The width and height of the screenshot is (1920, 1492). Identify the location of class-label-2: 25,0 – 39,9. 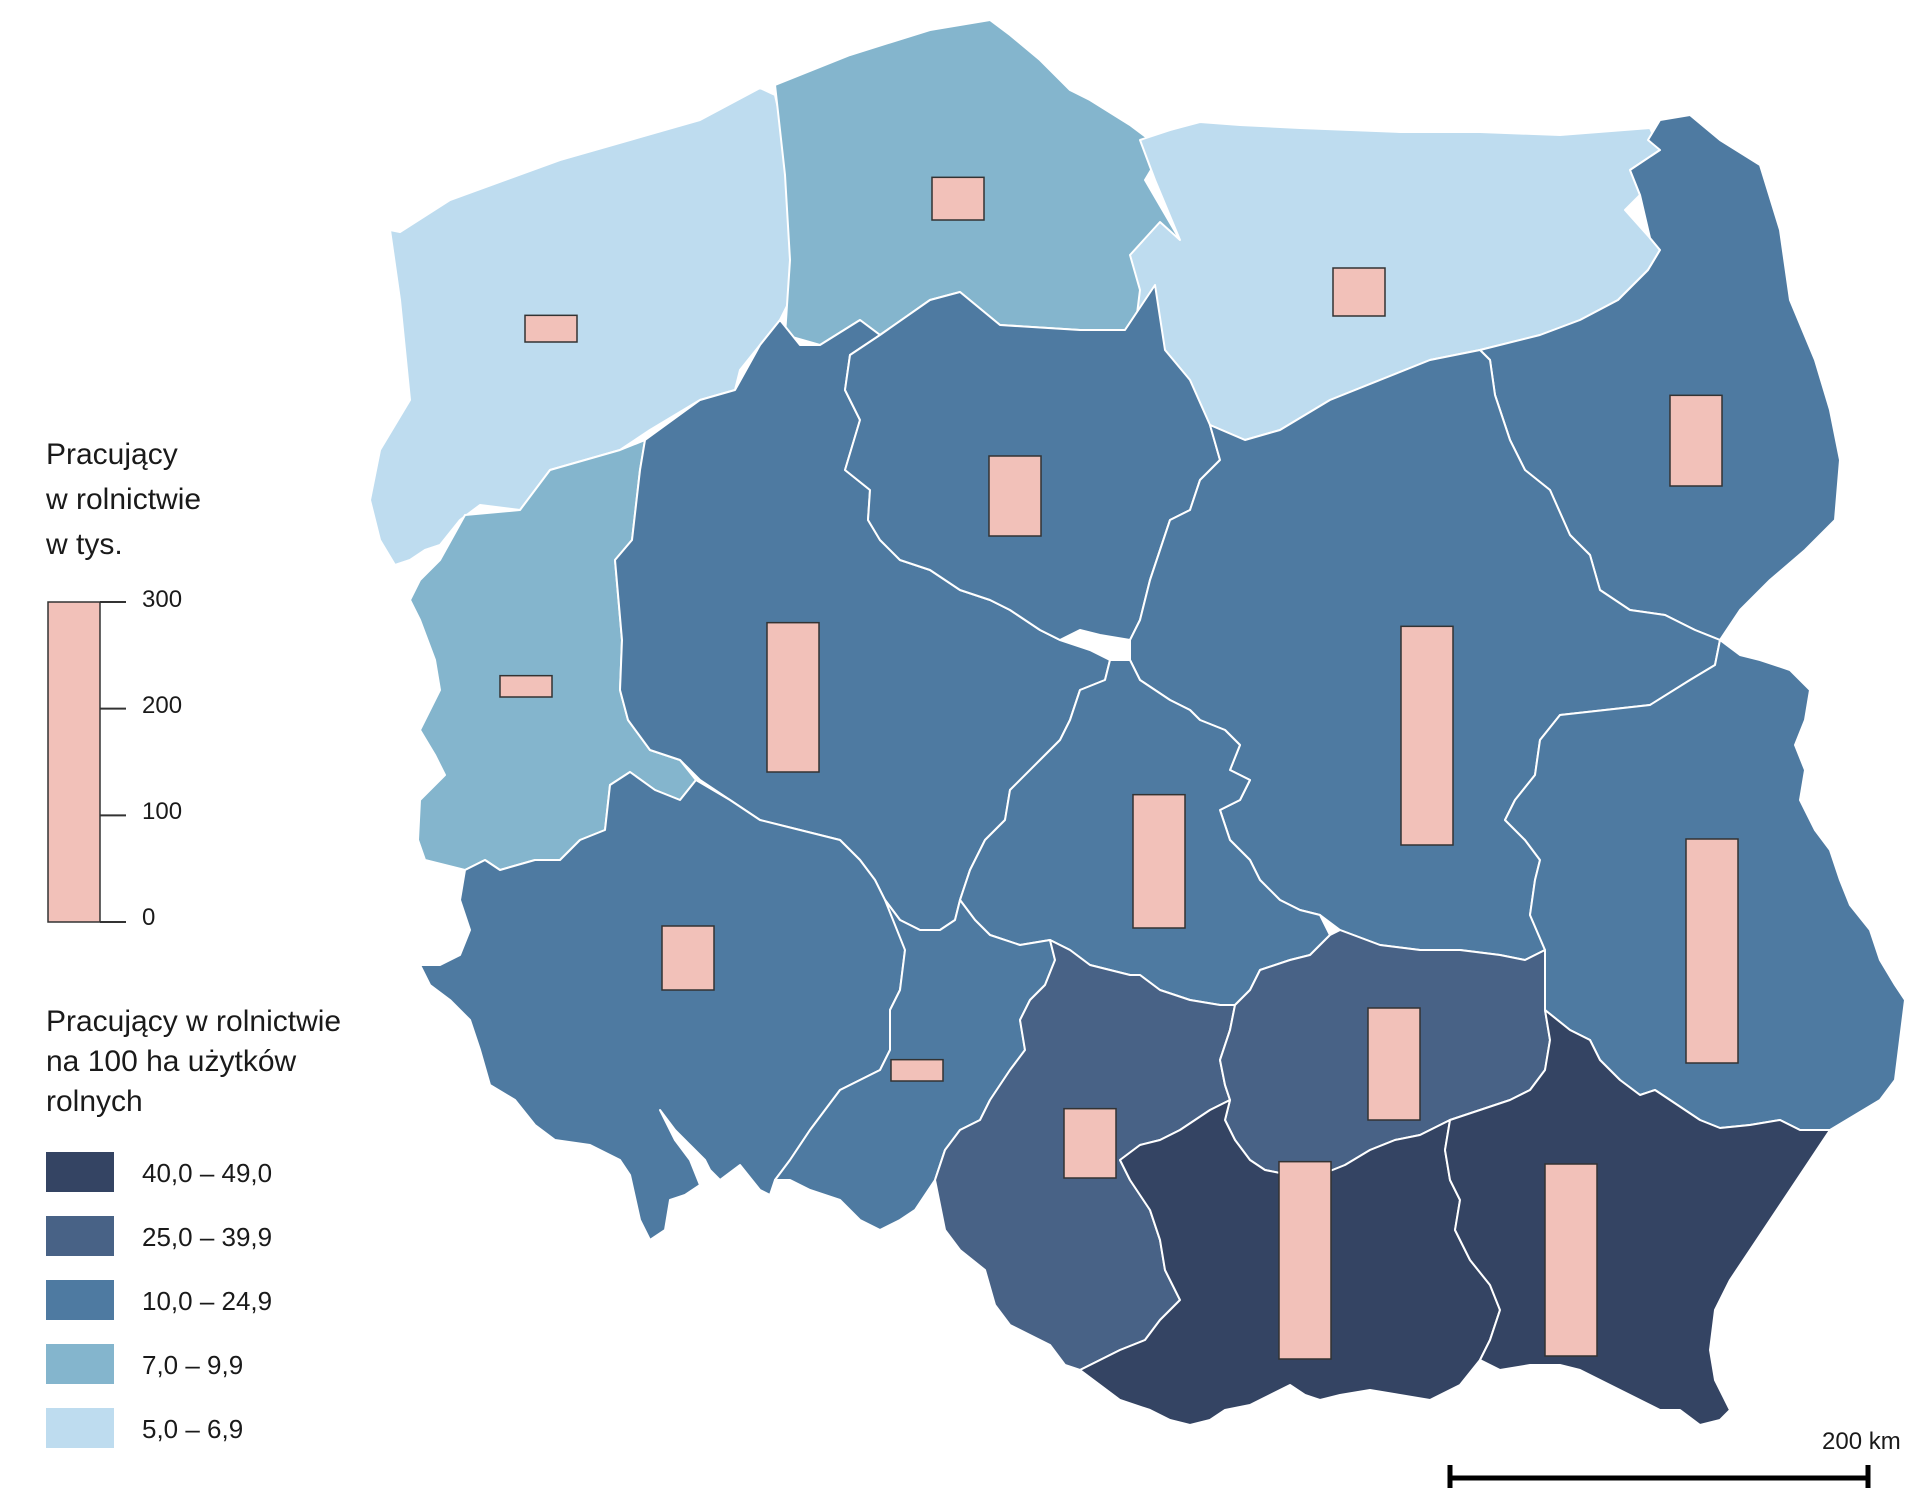
(207, 1237).